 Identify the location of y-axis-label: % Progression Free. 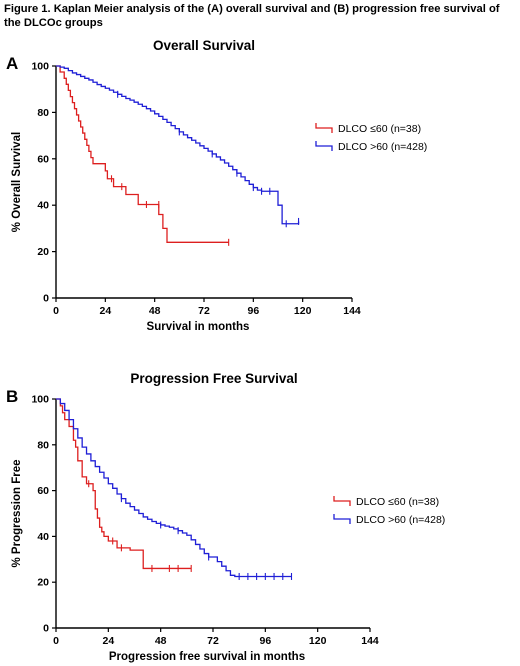
(17, 513).